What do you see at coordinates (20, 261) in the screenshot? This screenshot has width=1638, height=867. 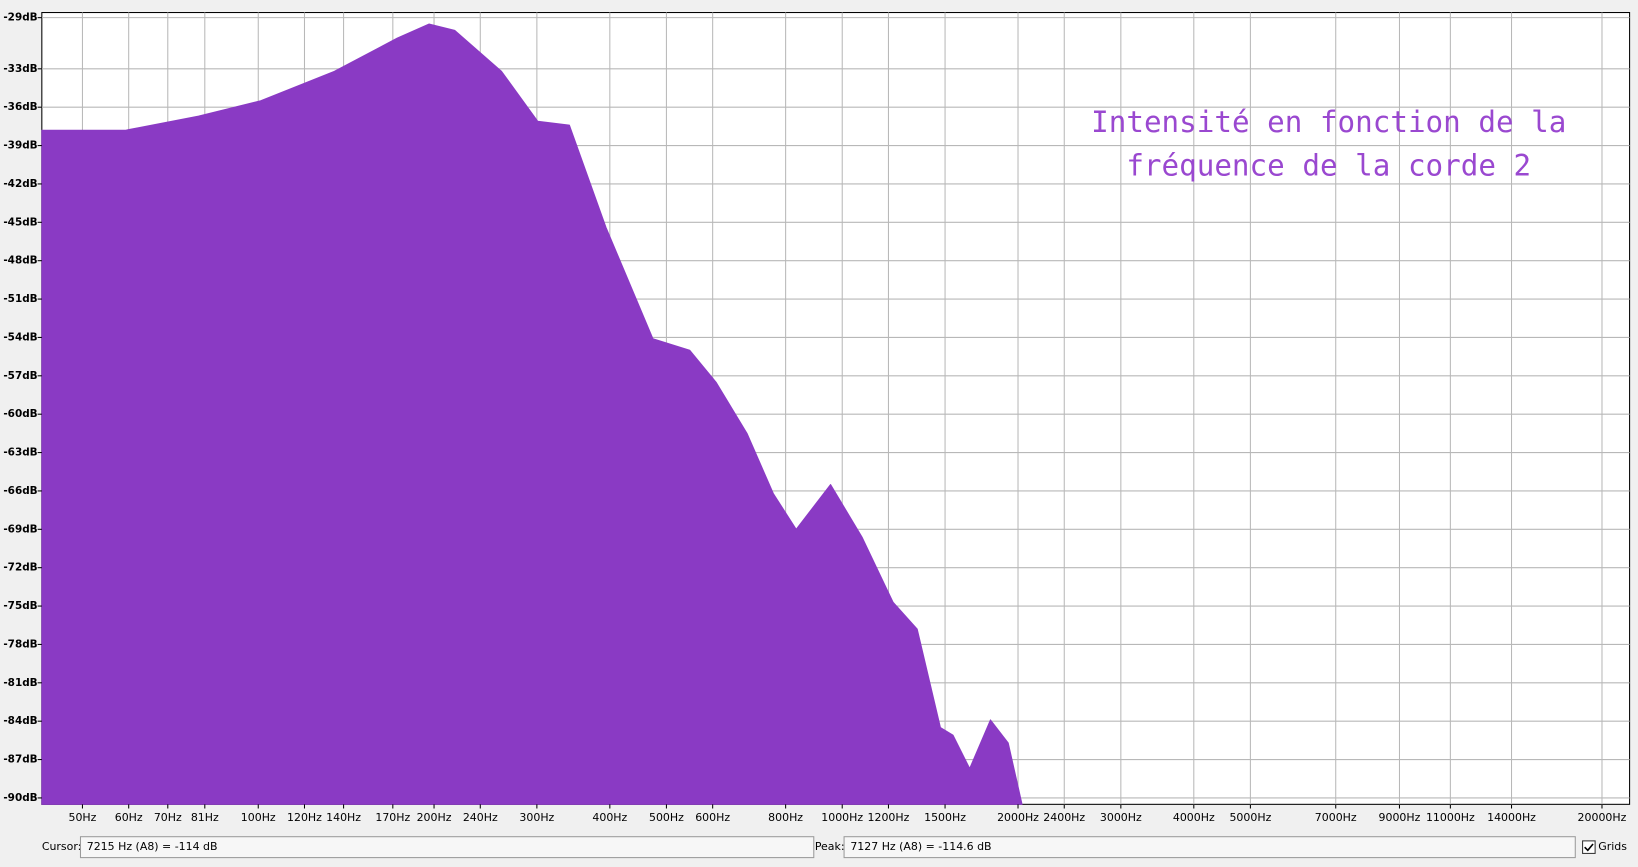 I see `y-tick-label: -48dB` at bounding box center [20, 261].